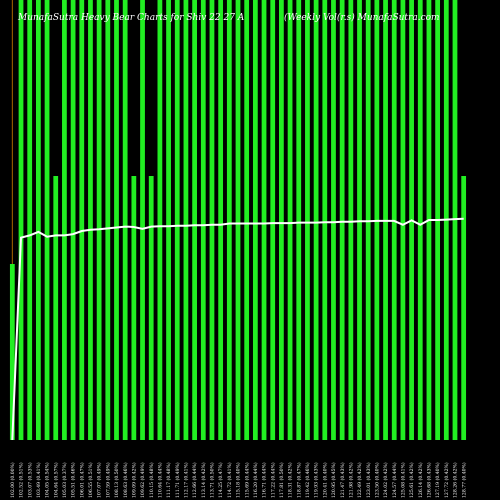 The height and width of the screenshot is (500, 500). Describe the element at coordinates (246, 480) in the screenshot. I see `x-tick-label: 115.69 (0.44%)` at that location.